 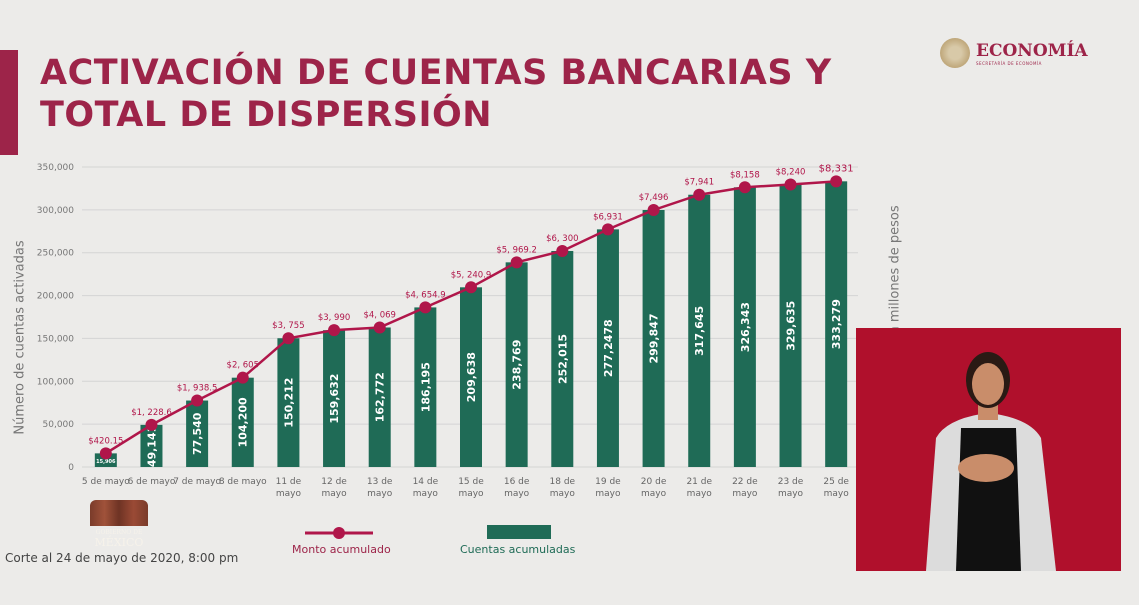 What do you see at coordinates (991, 461) in the screenshot?
I see `interpreter-figure` at bounding box center [991, 461].